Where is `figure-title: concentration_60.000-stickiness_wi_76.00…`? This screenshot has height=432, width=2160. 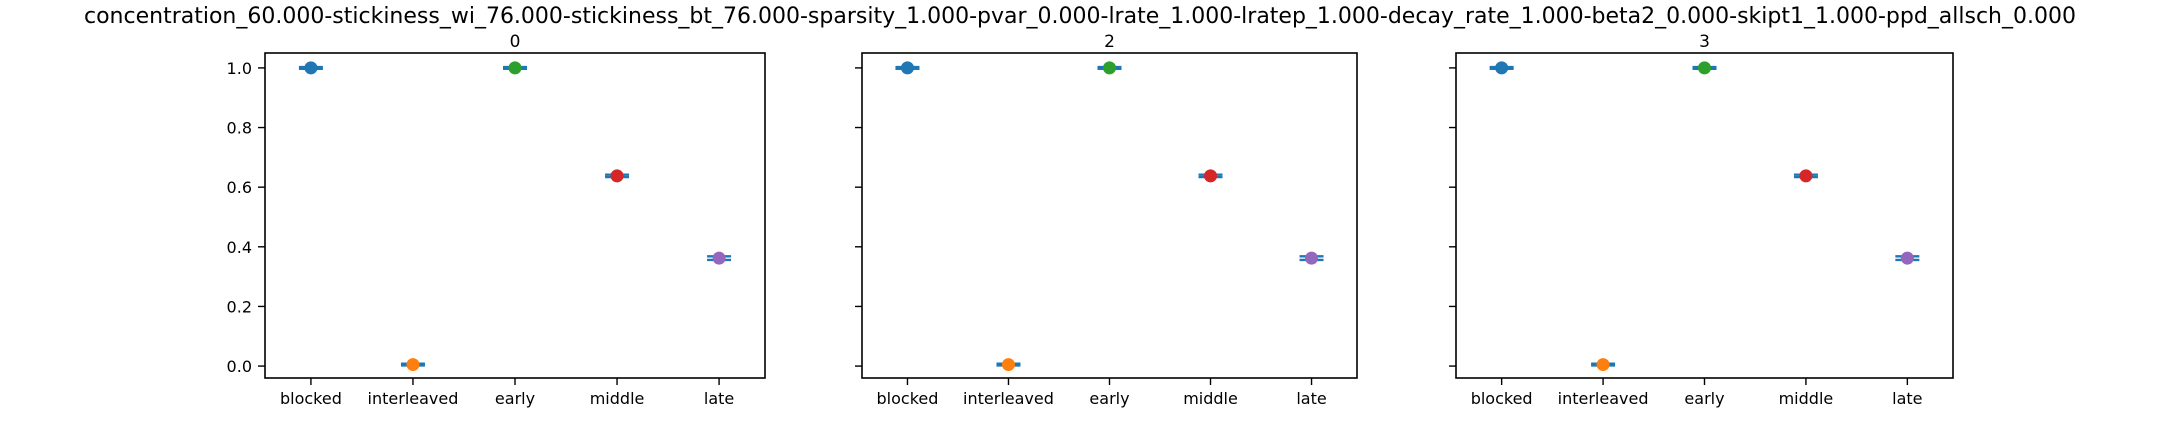 figure-title: concentration_60.000-stickiness_wi_76.00… is located at coordinates (1080, 16).